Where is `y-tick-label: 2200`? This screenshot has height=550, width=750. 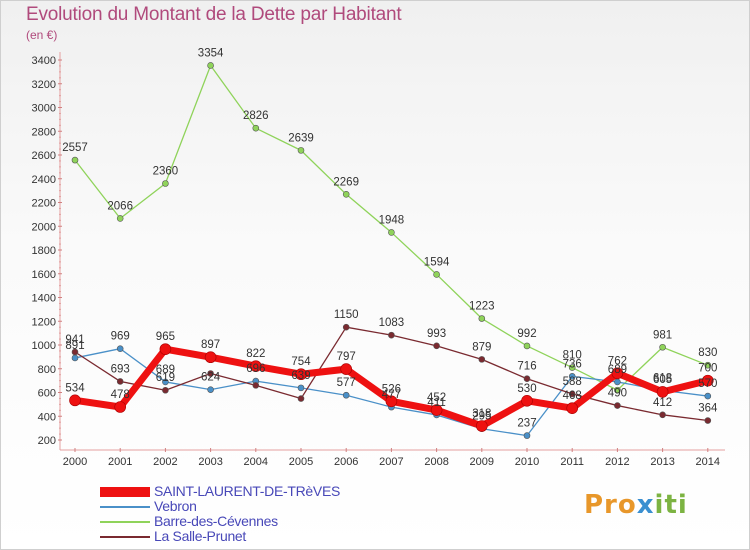 y-tick-label: 2200 is located at coordinates (44, 204).